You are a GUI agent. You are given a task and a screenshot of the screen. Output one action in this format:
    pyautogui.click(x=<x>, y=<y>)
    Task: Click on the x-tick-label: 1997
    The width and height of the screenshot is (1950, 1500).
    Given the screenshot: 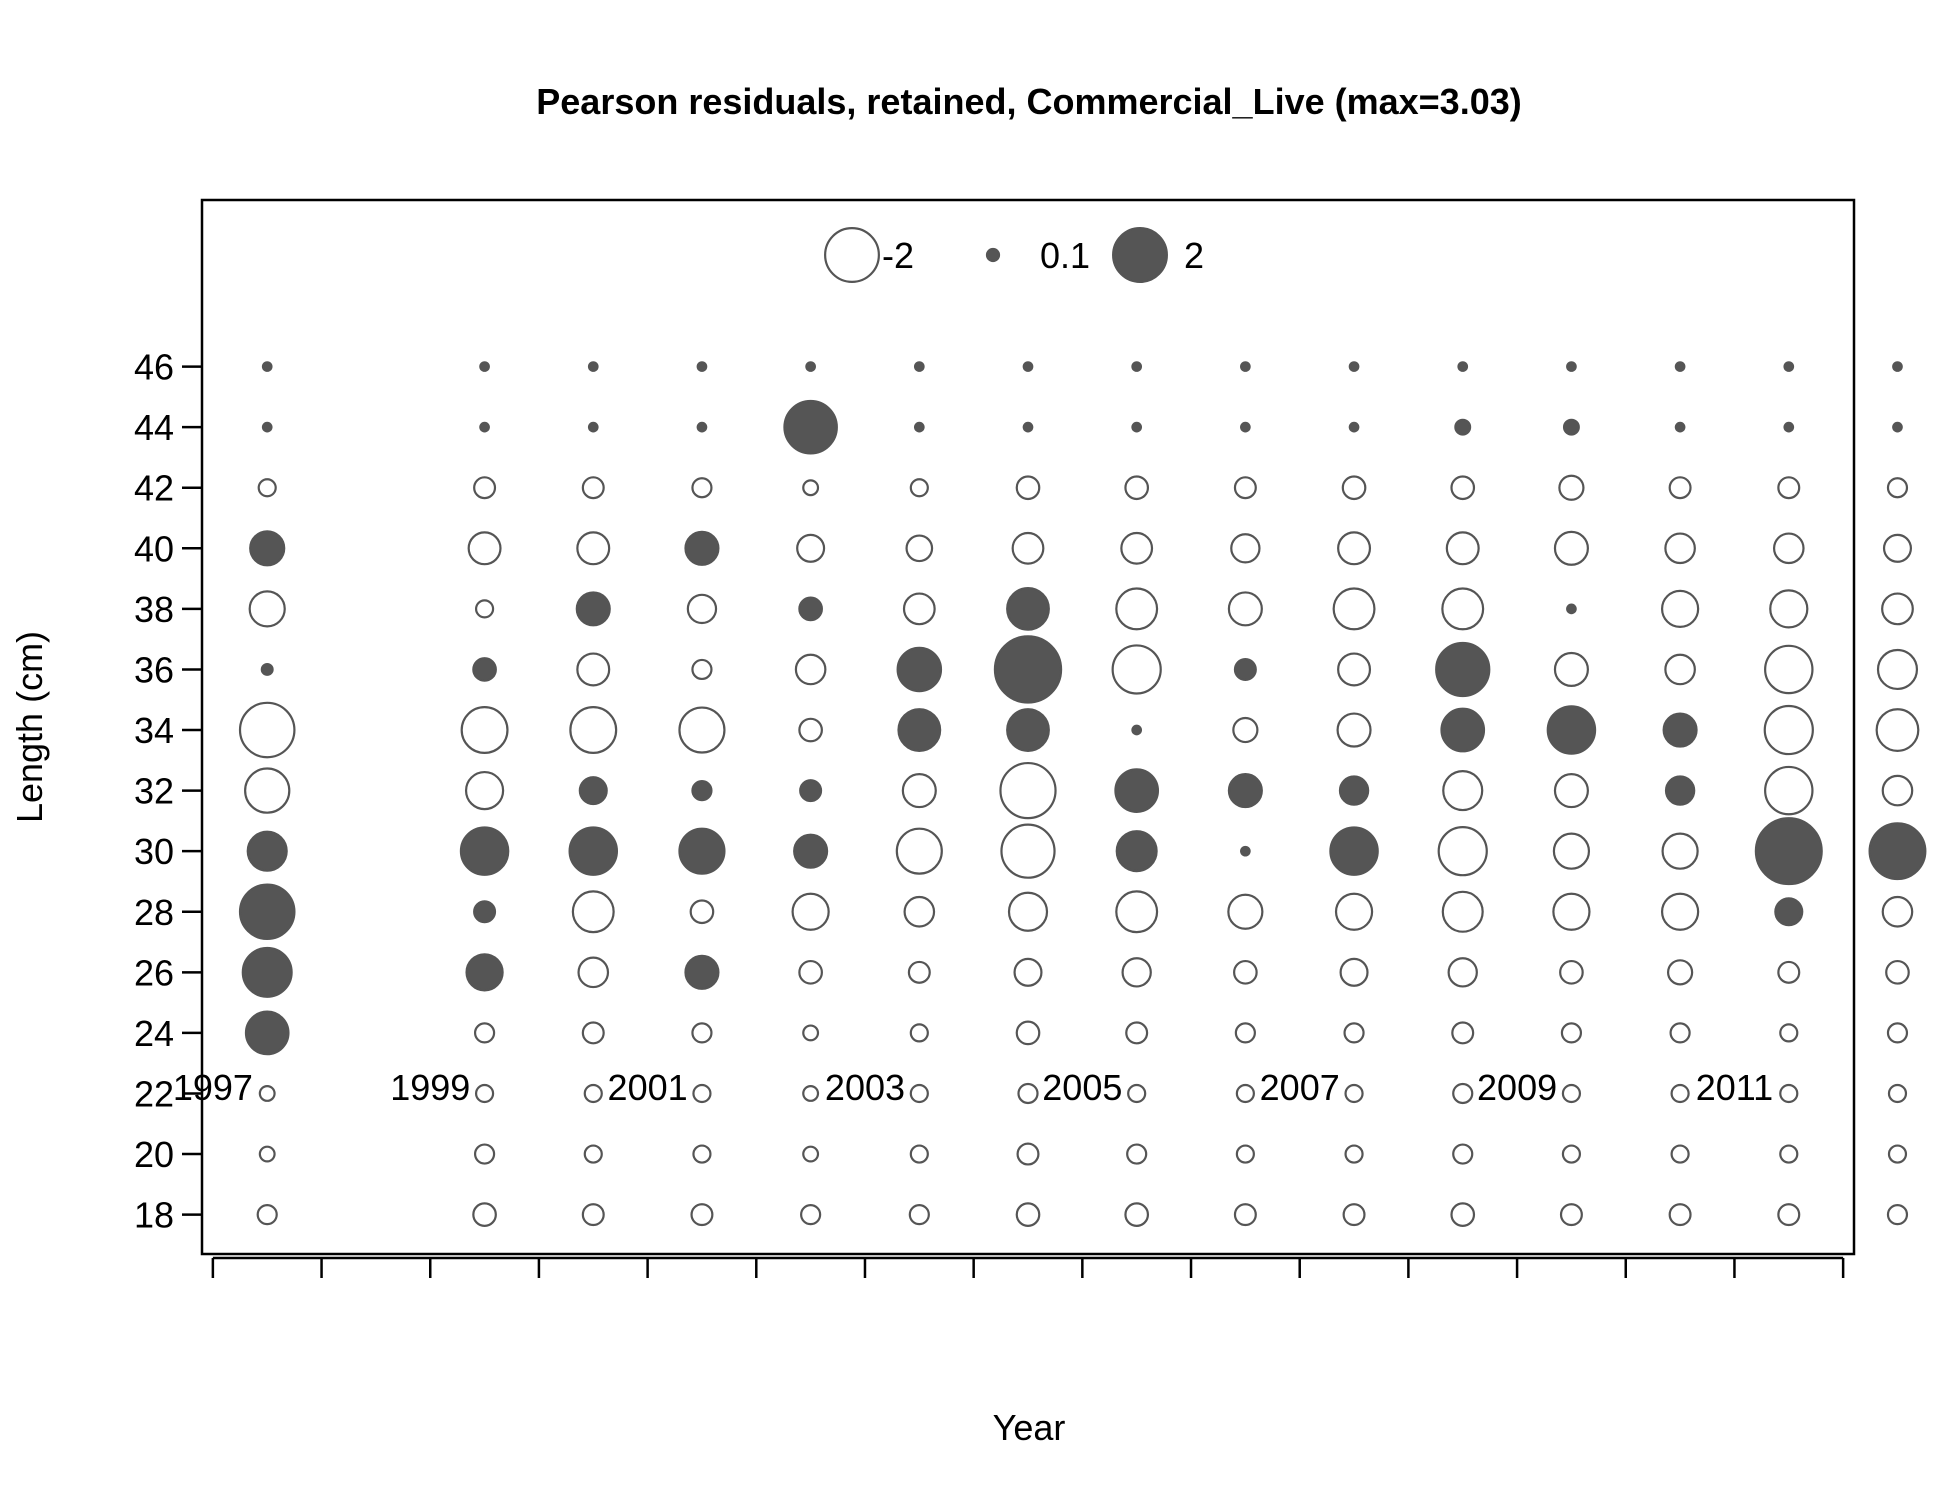 What is the action you would take?
    pyautogui.click(x=213, y=1087)
    